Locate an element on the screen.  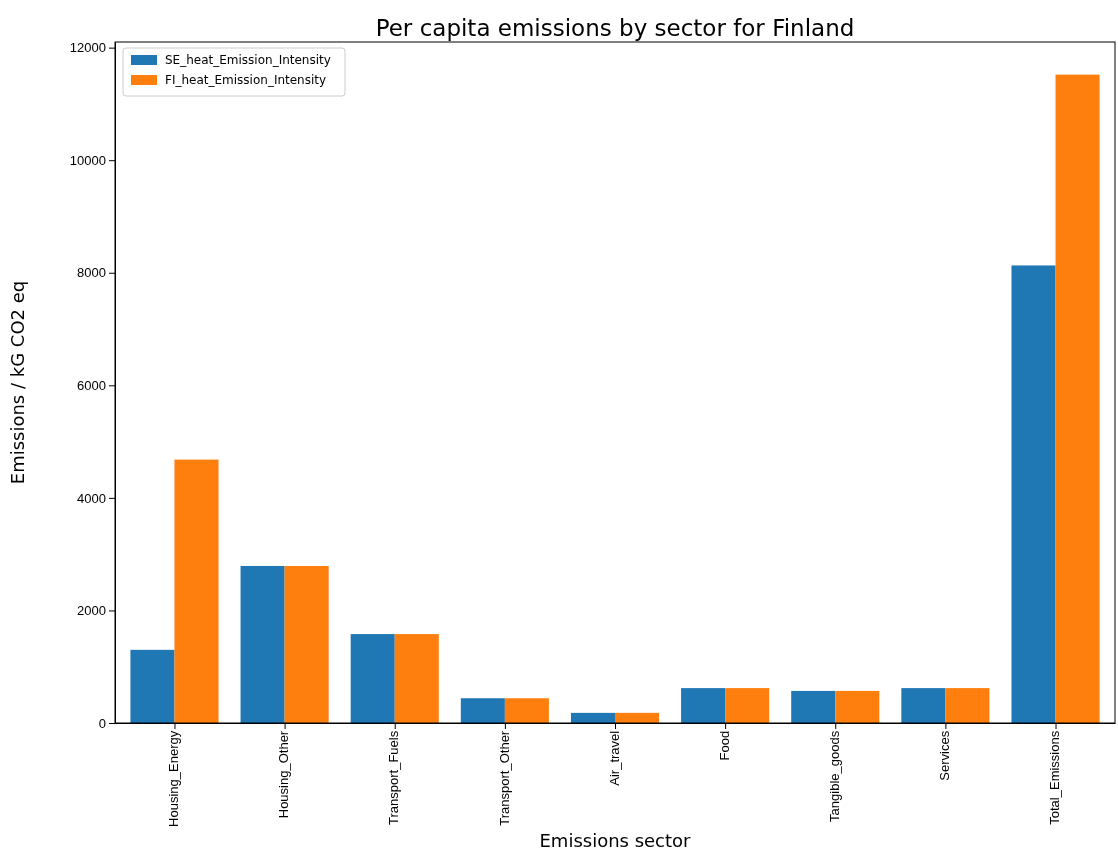
x-tick-label: Transport_Other is located at coordinates (504, 778).